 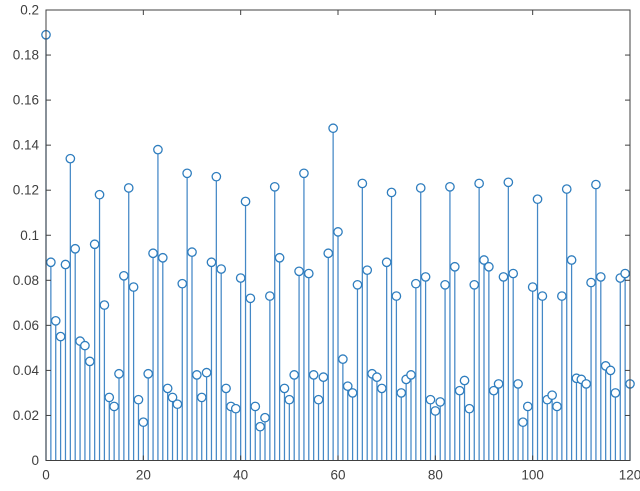 What do you see at coordinates (26, 55) in the screenshot?
I see `y-tick-label: 0.18` at bounding box center [26, 55].